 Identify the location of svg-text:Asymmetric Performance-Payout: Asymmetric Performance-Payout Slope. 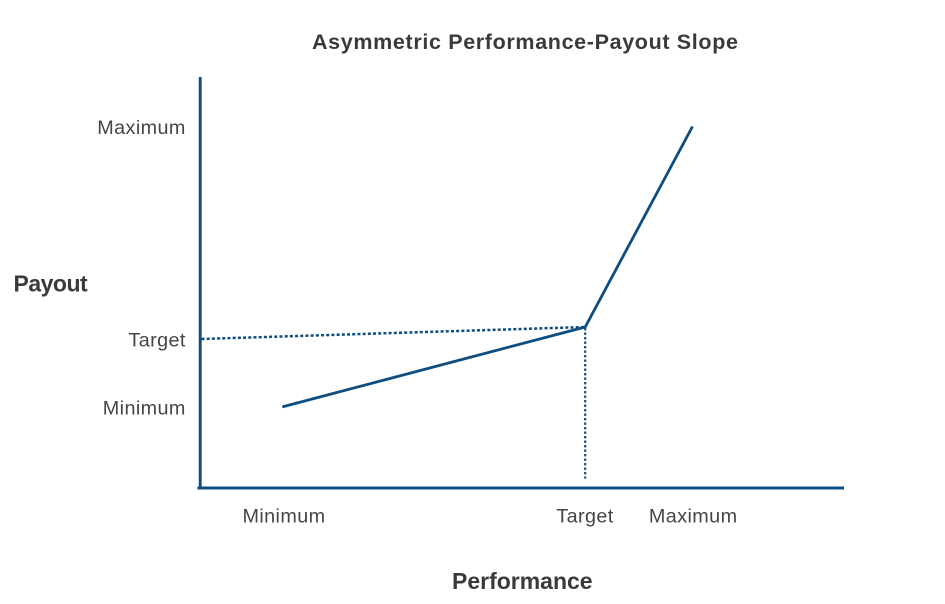
(525, 42).